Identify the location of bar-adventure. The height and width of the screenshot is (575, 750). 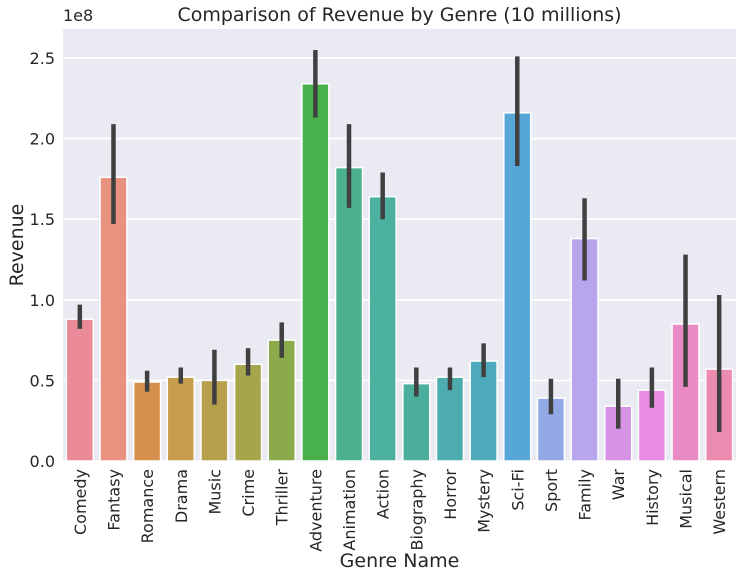
(315, 272).